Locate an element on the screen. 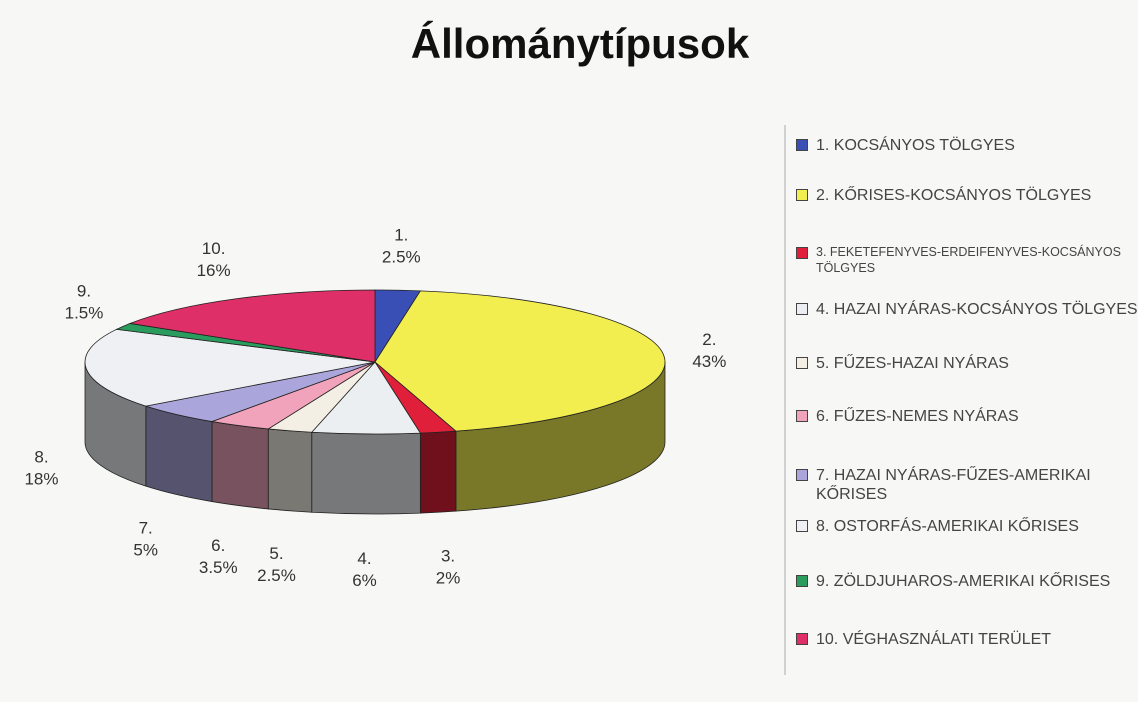 The image size is (1138, 702). legend-entry: 8. OSTORFÁS-AMERIKAI KŐRISES is located at coordinates (967, 526).